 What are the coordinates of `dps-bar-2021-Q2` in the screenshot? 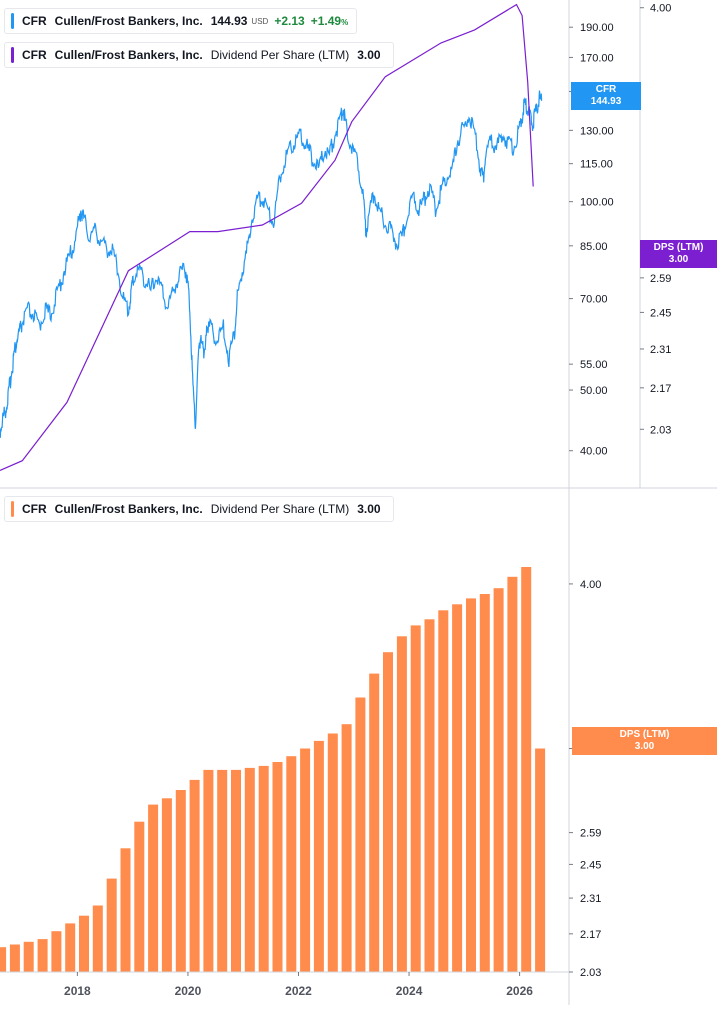 It's located at (263, 868).